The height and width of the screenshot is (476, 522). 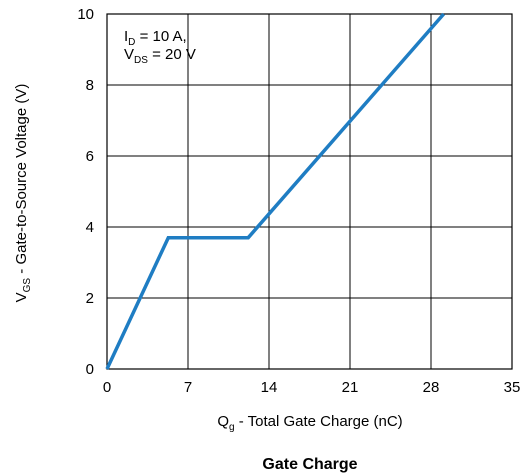 What do you see at coordinates (90, 369) in the screenshot?
I see `y-tick-label: 0` at bounding box center [90, 369].